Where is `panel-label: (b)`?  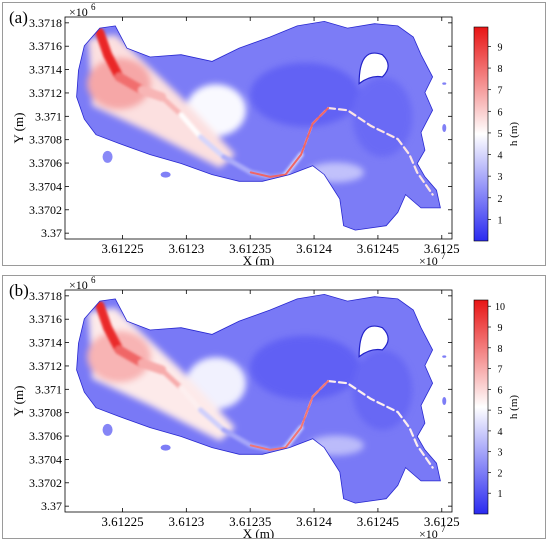
panel-label: (b) is located at coordinates (19, 290).